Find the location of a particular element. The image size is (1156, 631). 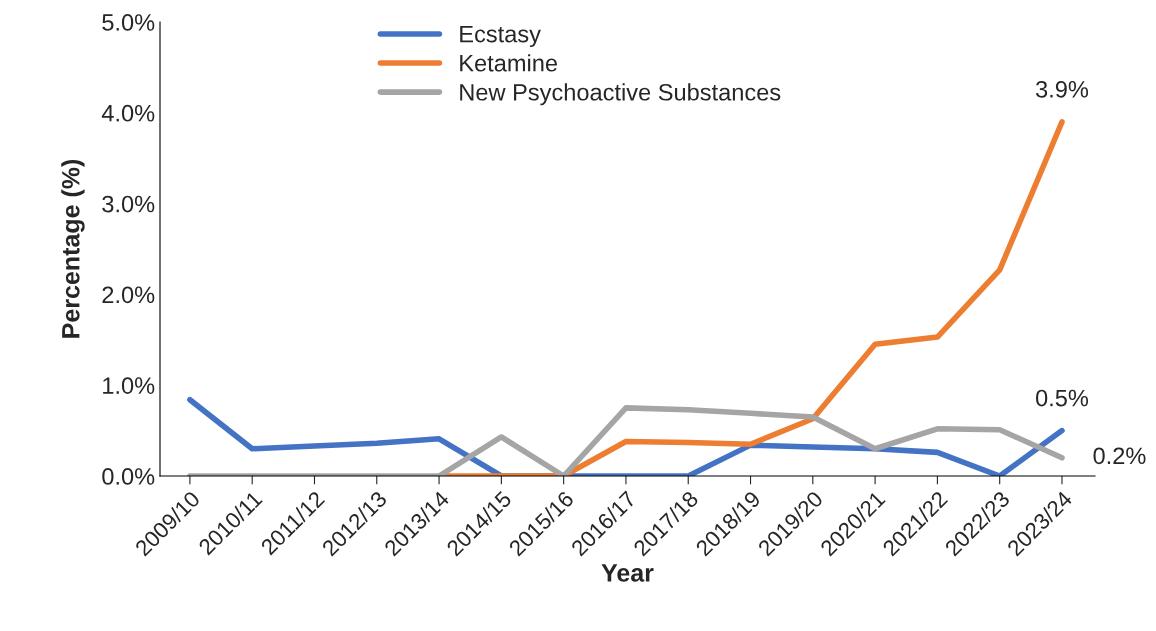

y-tick-label: 3.0% is located at coordinates (128, 204).